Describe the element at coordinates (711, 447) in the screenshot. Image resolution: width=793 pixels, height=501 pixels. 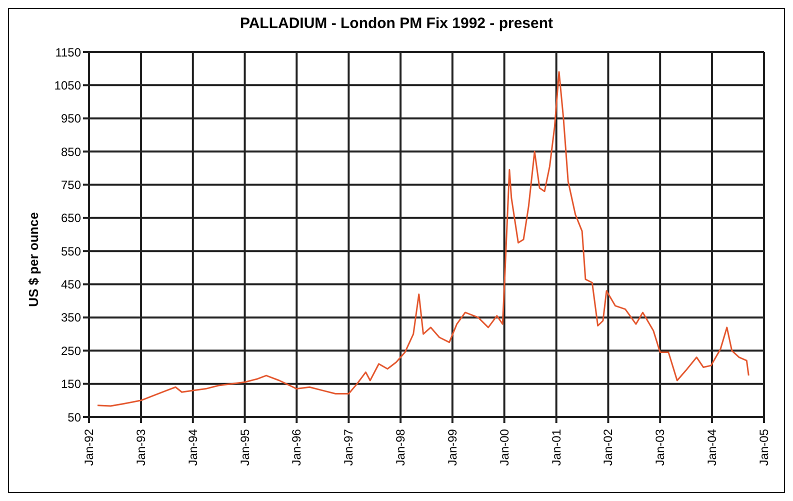
I see `x-tick-label: Jan-04` at that location.